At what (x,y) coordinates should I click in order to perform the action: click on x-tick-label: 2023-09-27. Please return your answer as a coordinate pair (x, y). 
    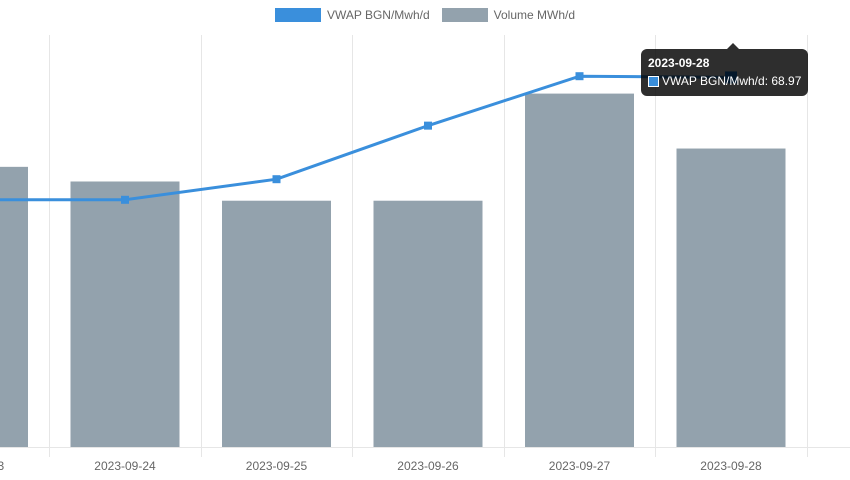
    Looking at the image, I should click on (580, 466).